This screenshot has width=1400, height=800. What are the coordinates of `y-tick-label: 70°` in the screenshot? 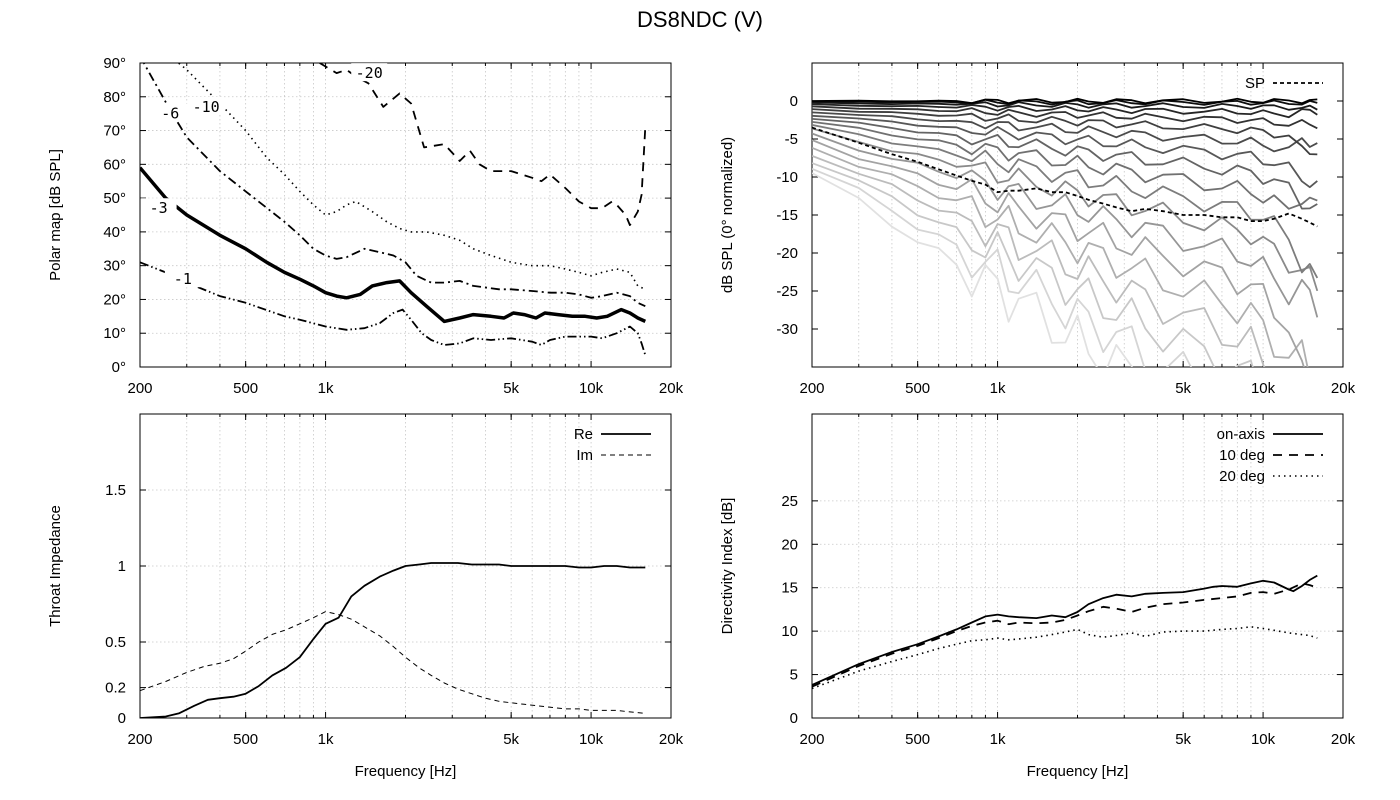 It's located at (114, 131).